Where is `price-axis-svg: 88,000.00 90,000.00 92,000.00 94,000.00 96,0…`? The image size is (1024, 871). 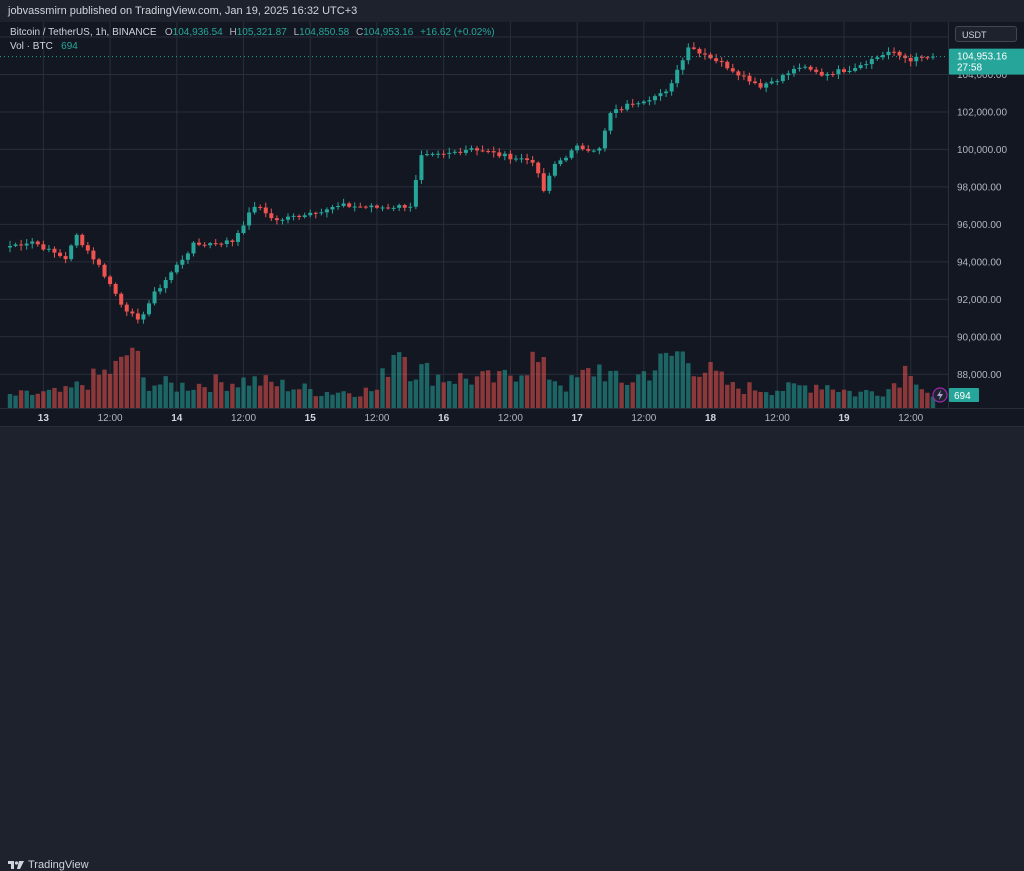
price-axis-svg: 88,000.00 90,000.00 92,000.00 94,000.00 96,0… is located at coordinates (986, 217).